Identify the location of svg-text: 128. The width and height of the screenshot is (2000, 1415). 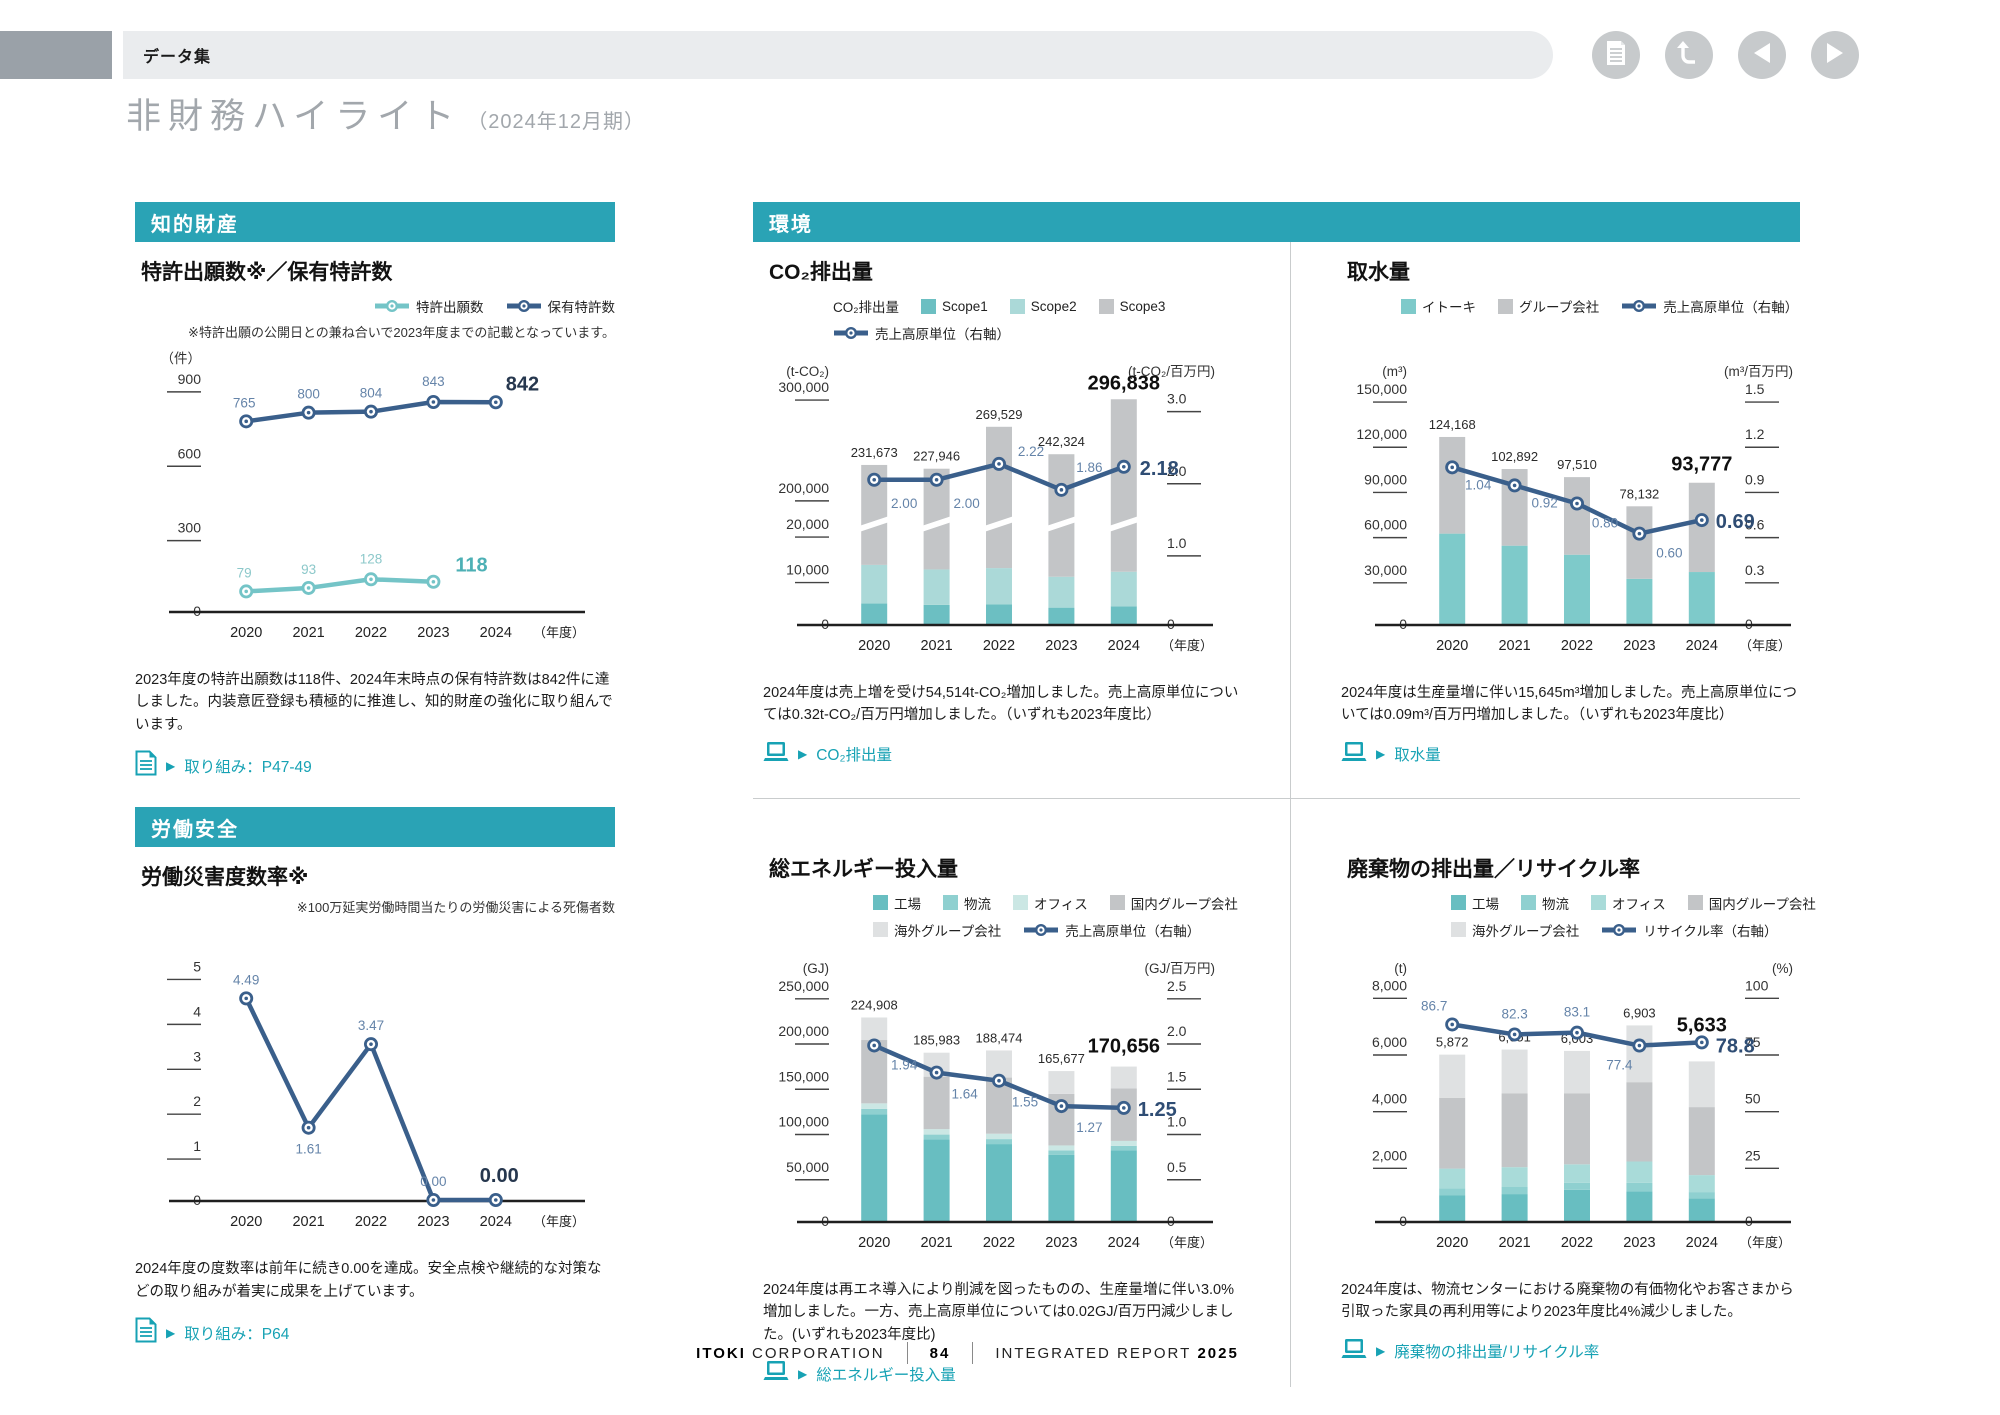
(371, 558).